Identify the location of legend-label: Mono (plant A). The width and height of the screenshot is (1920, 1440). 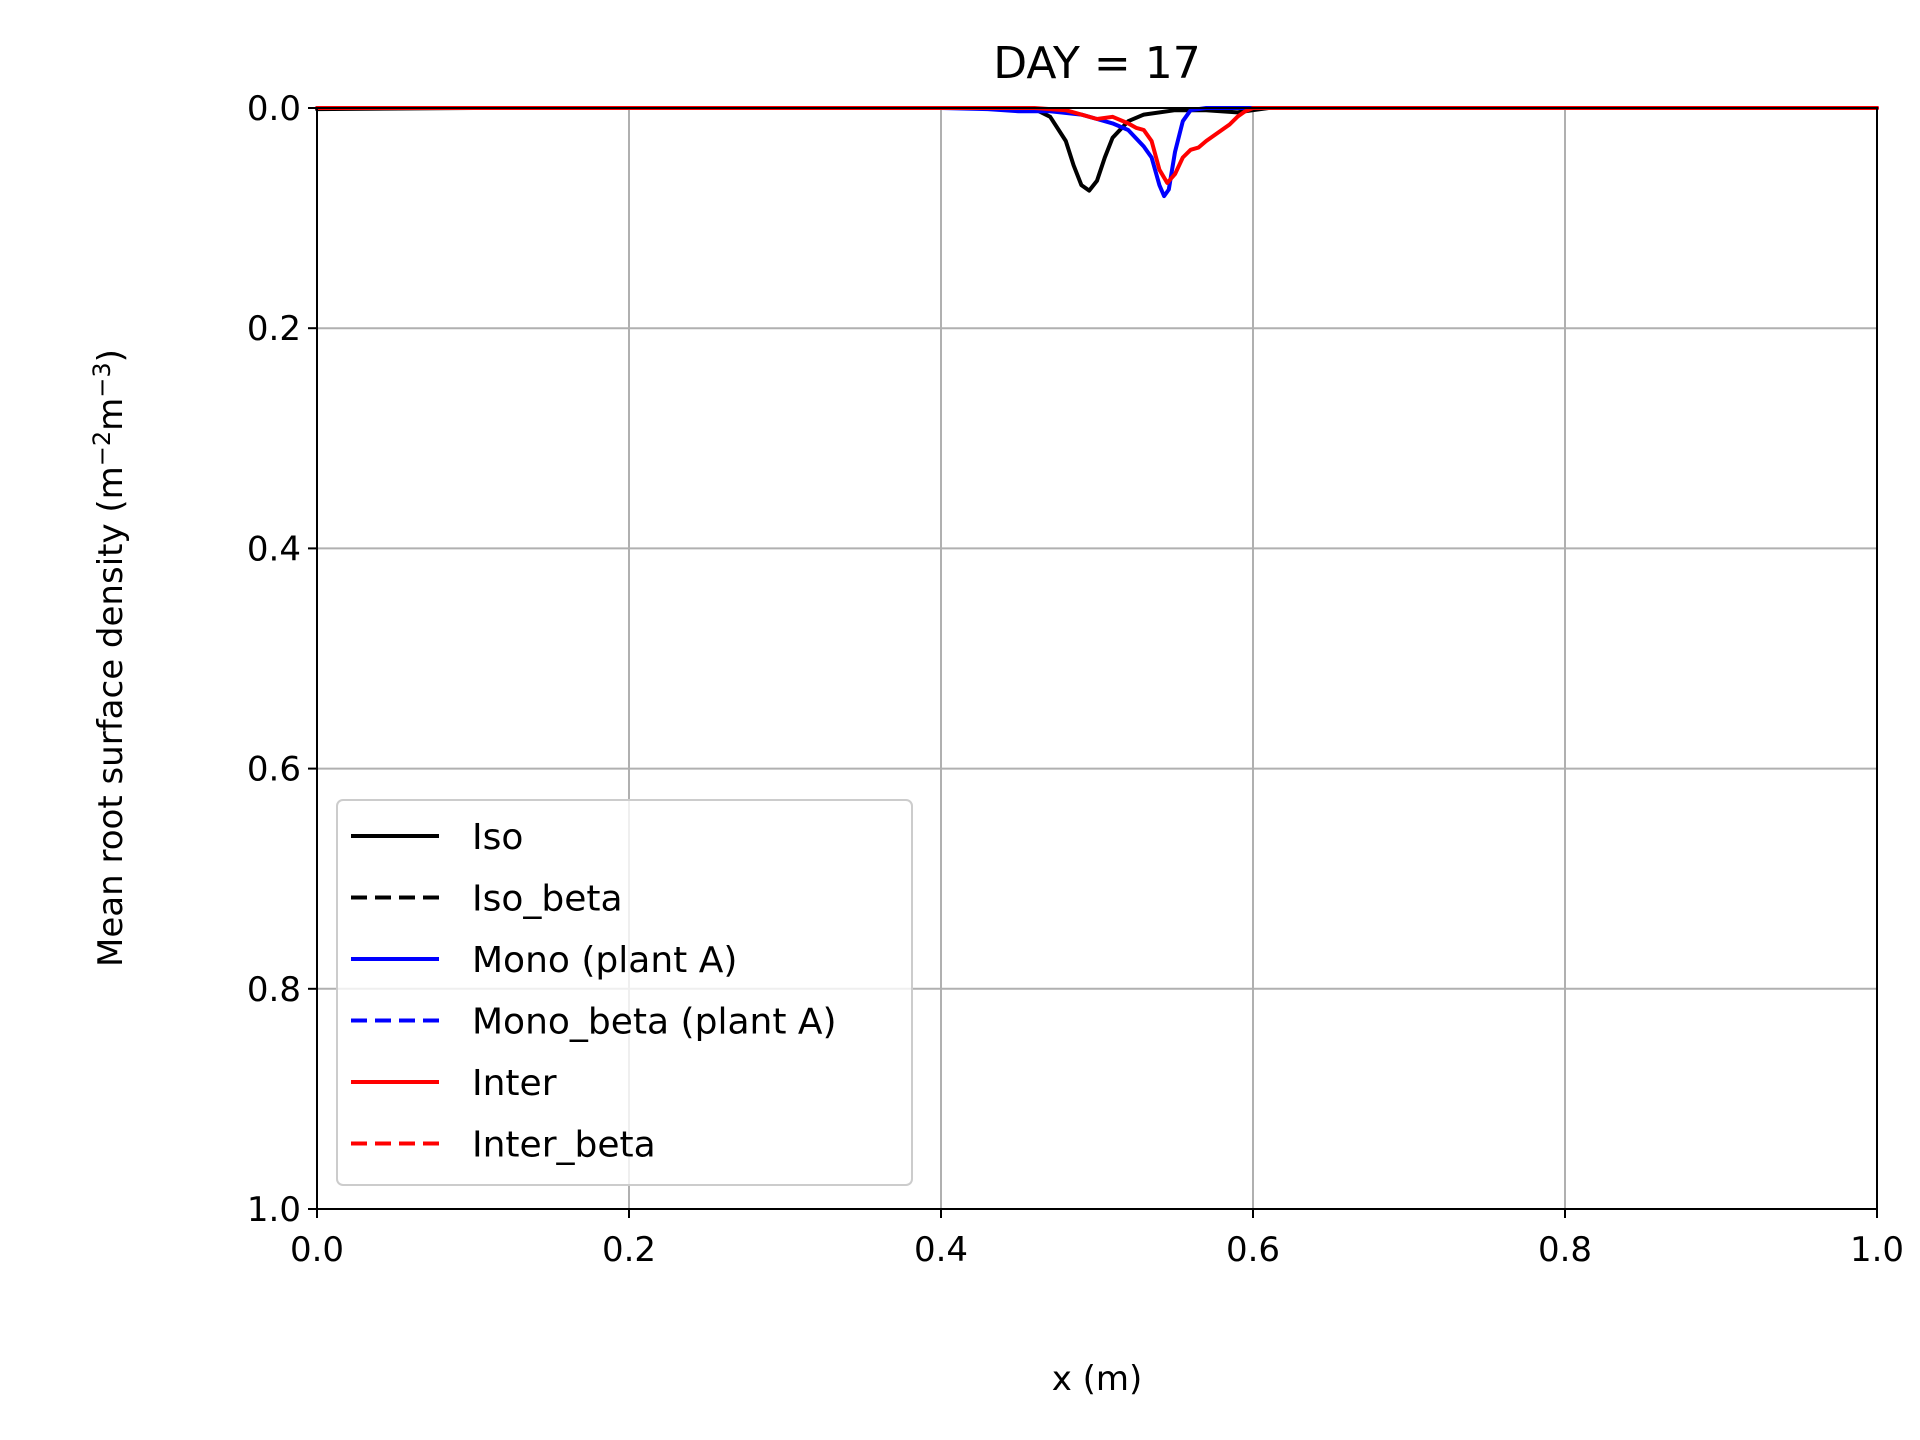
(604, 960).